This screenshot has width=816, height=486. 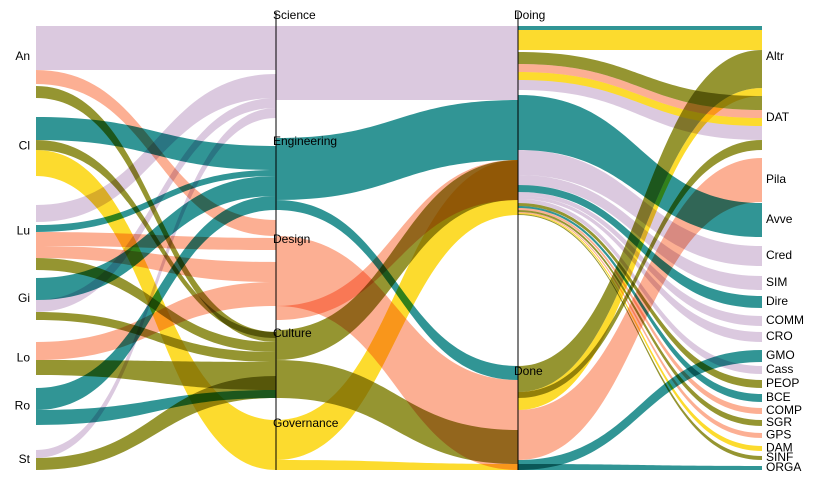 What do you see at coordinates (785, 320) in the screenshot?
I see `project-label-comm: COMM` at bounding box center [785, 320].